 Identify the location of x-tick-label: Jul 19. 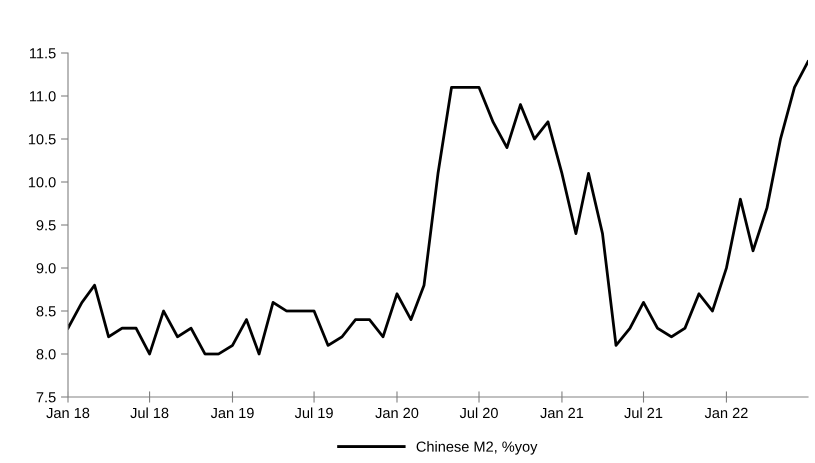
(313, 412).